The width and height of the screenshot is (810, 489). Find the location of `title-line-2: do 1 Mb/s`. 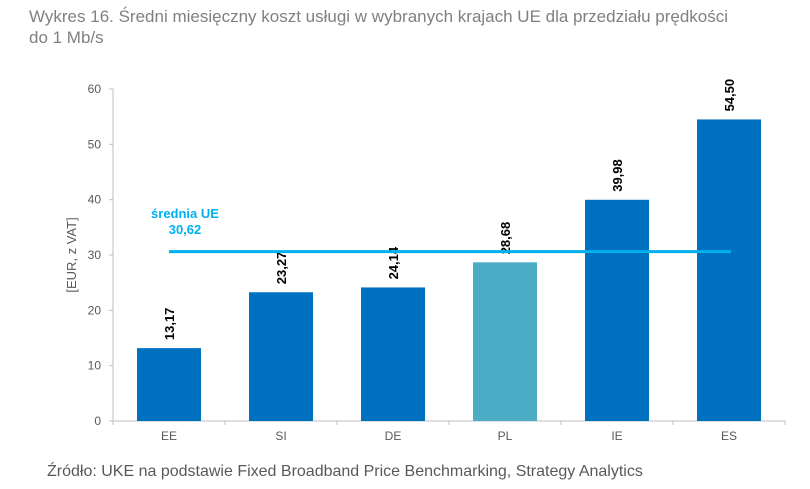

title-line-2: do 1 Mb/s is located at coordinates (66, 37).